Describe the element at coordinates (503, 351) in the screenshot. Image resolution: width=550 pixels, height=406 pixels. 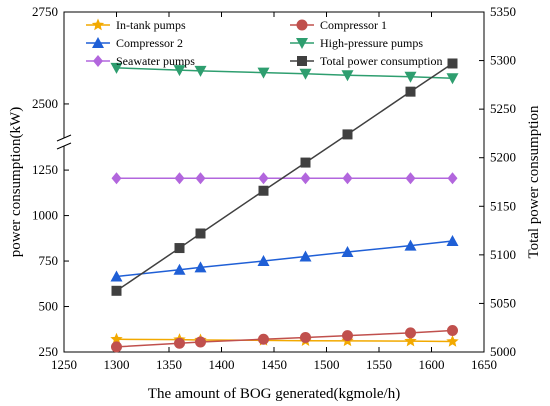
I see `y-right-tick-label: 5000` at that location.